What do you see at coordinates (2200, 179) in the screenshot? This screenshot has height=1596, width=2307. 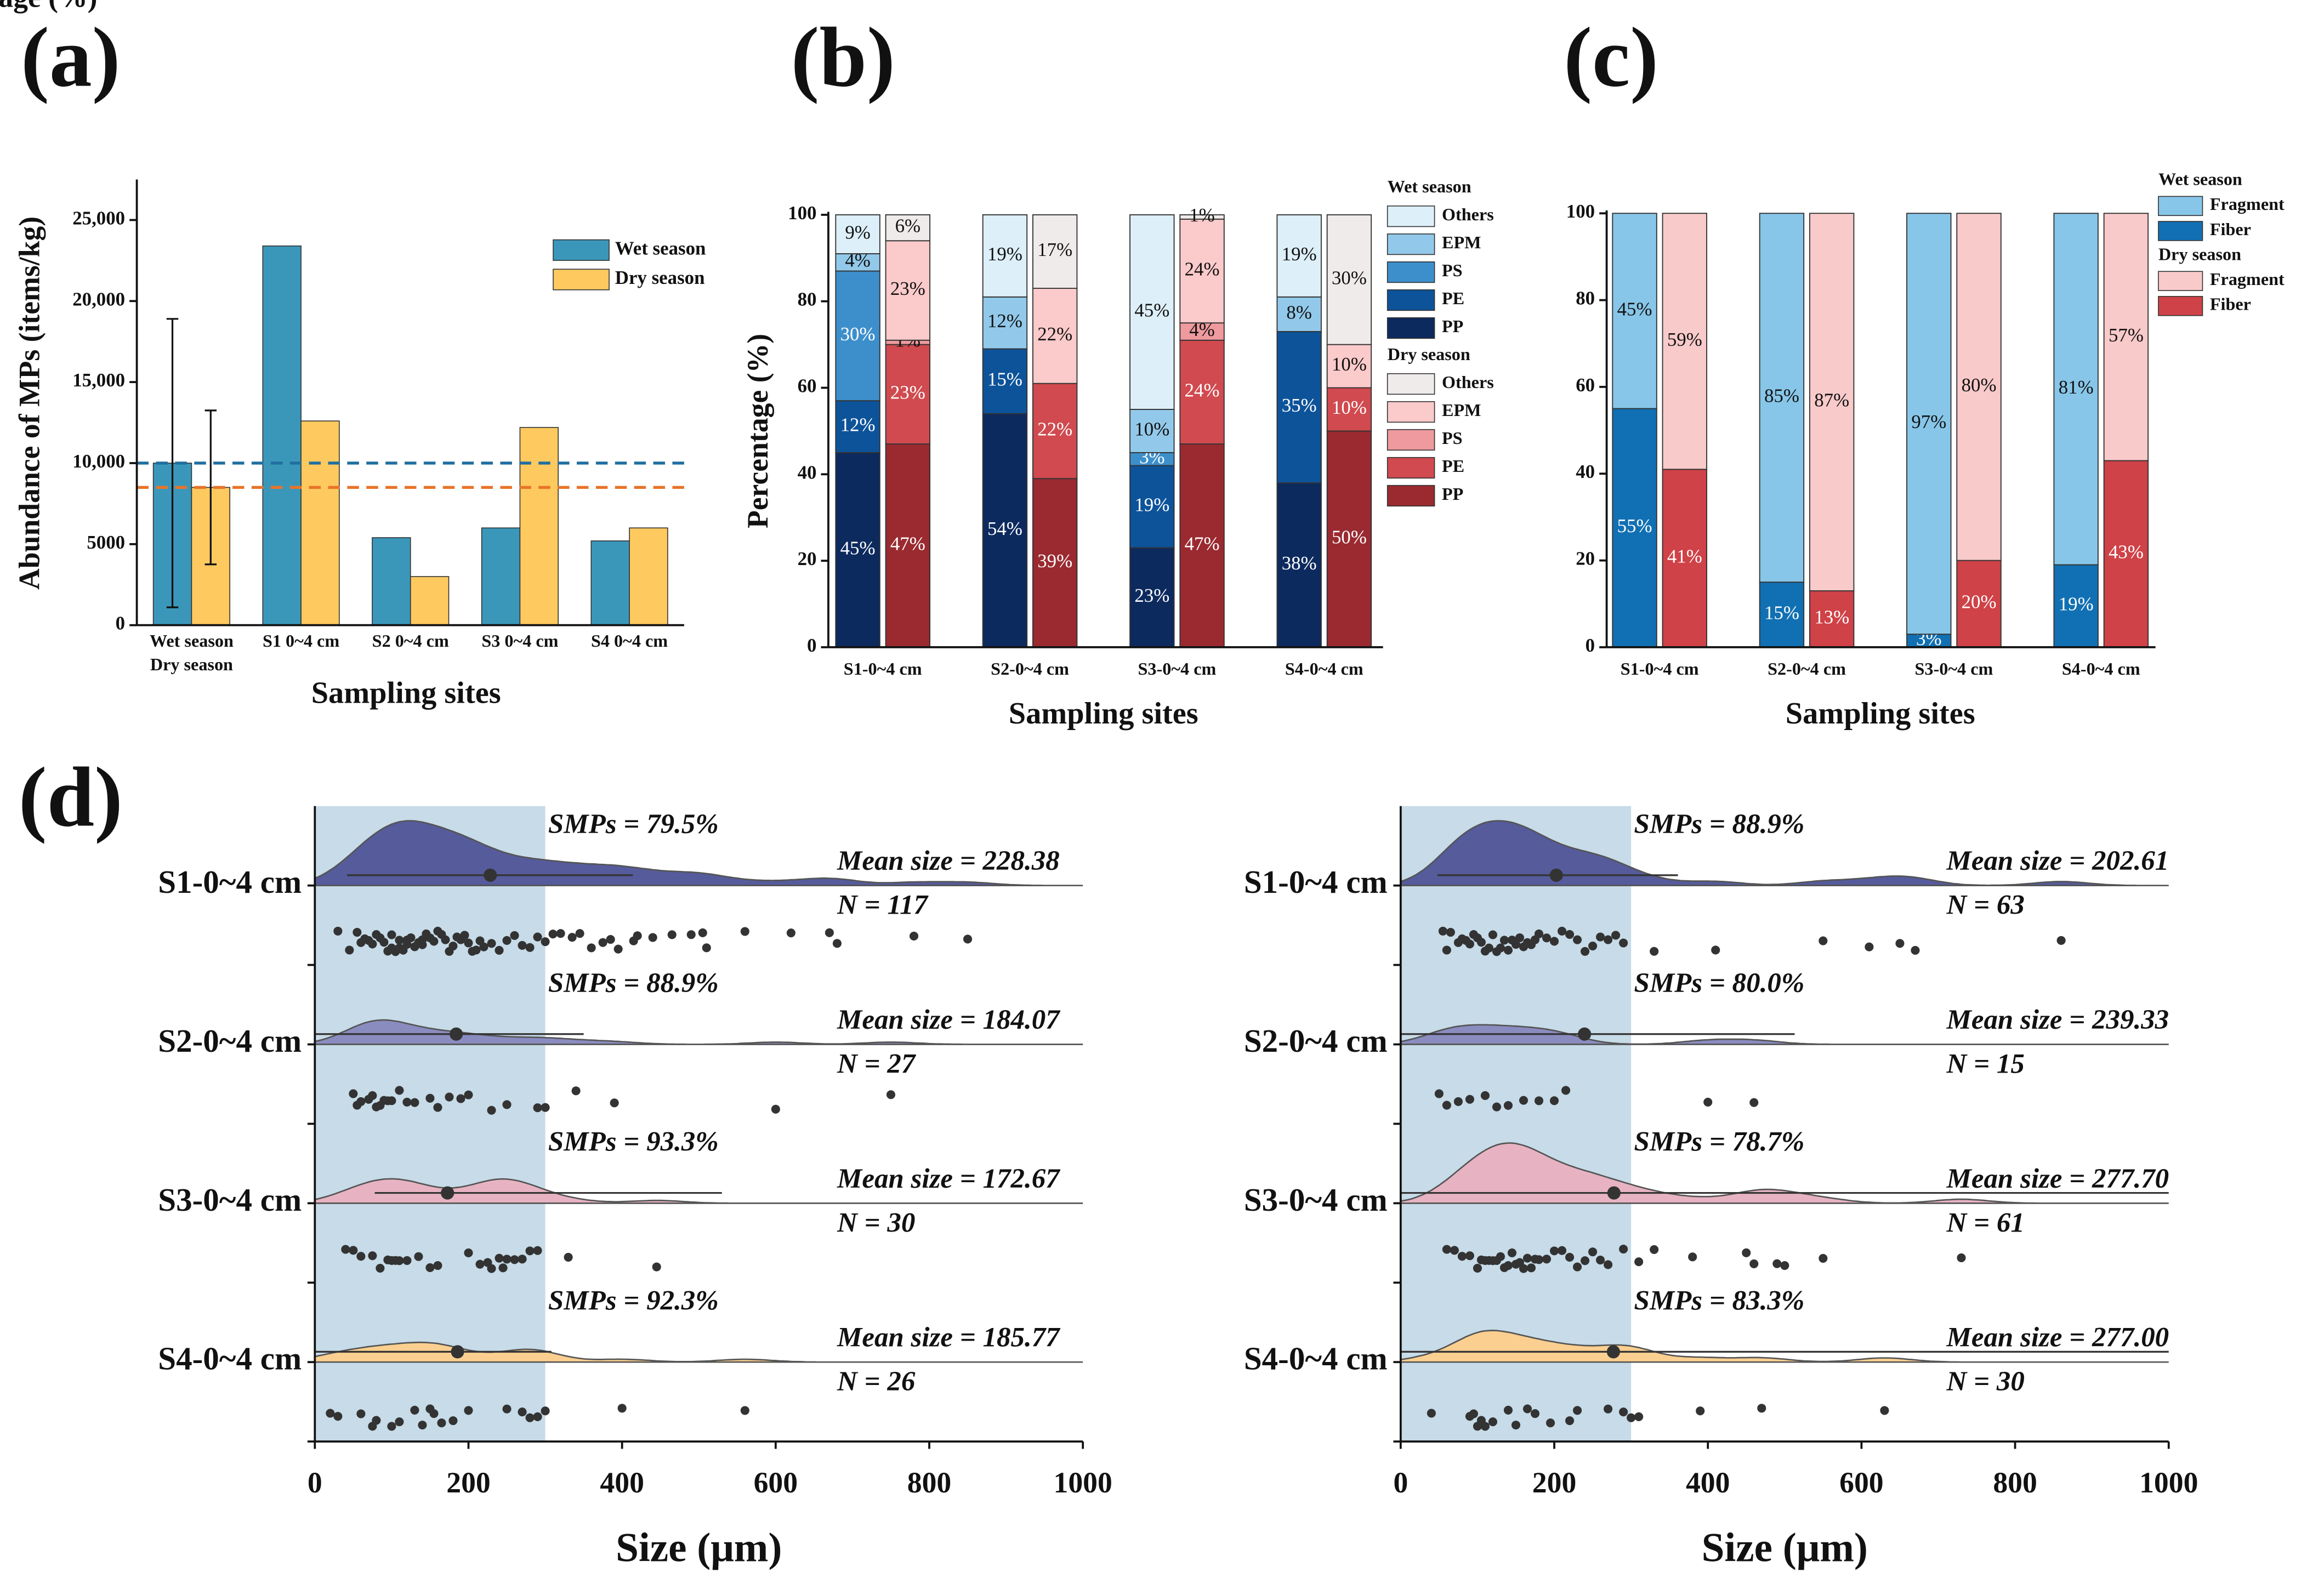 I see `legend-group-title: Wet season` at bounding box center [2200, 179].